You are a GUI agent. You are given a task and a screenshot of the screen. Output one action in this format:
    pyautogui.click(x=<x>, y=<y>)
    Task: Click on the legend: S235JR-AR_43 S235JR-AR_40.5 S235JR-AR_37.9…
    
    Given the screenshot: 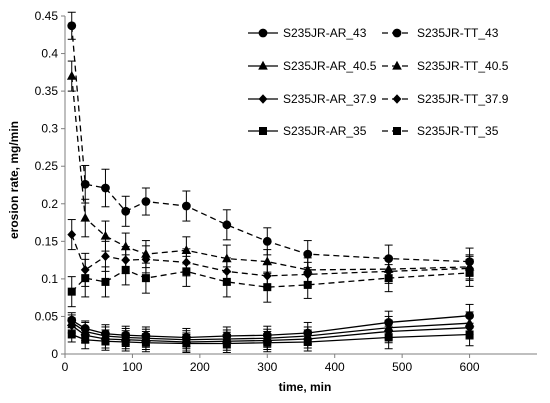 What is the action you would take?
    pyautogui.click(x=378, y=82)
    